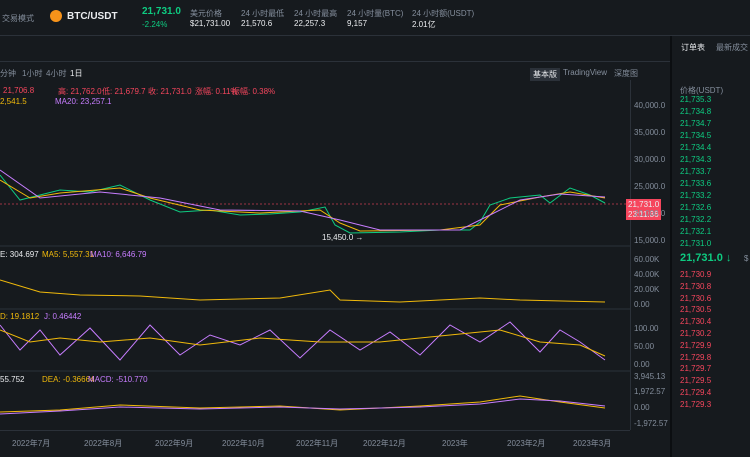 The height and width of the screenshot is (457, 750). Describe the element at coordinates (696, 298) in the screenshot. I see `bid: 21,730.6` at that location.